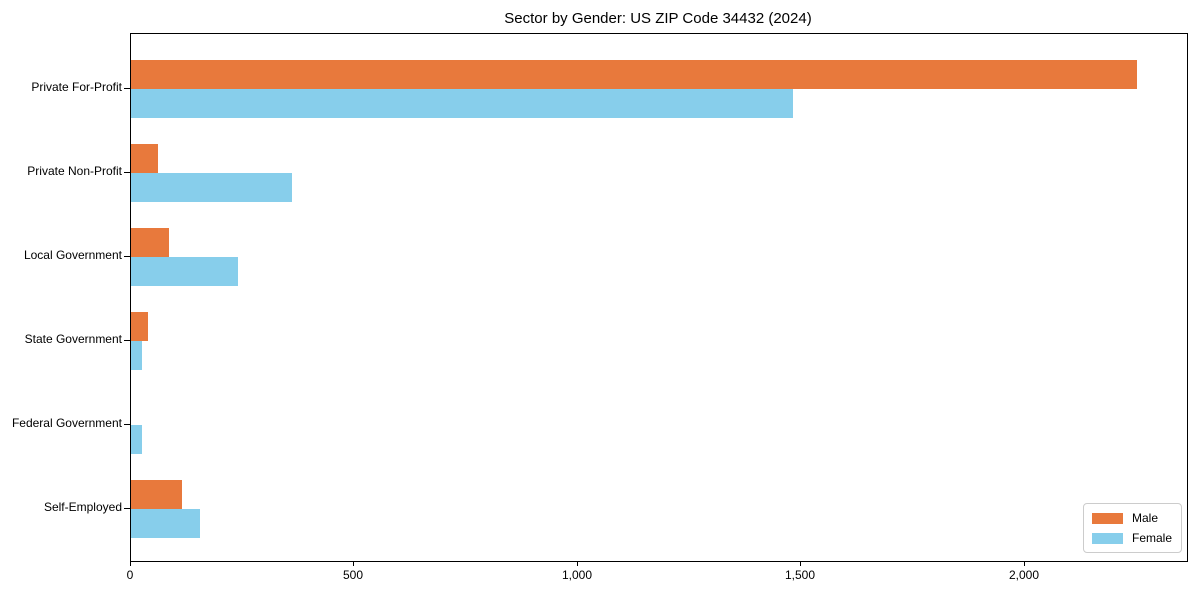 This screenshot has width=1200, height=600. What do you see at coordinates (136, 439) in the screenshot?
I see `bar-female-federal-government` at bounding box center [136, 439].